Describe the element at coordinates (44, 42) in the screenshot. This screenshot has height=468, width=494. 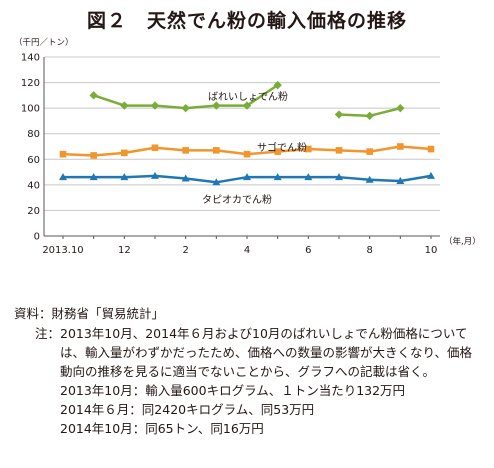
I see `y-axis-label: （千円／トン）` at that location.